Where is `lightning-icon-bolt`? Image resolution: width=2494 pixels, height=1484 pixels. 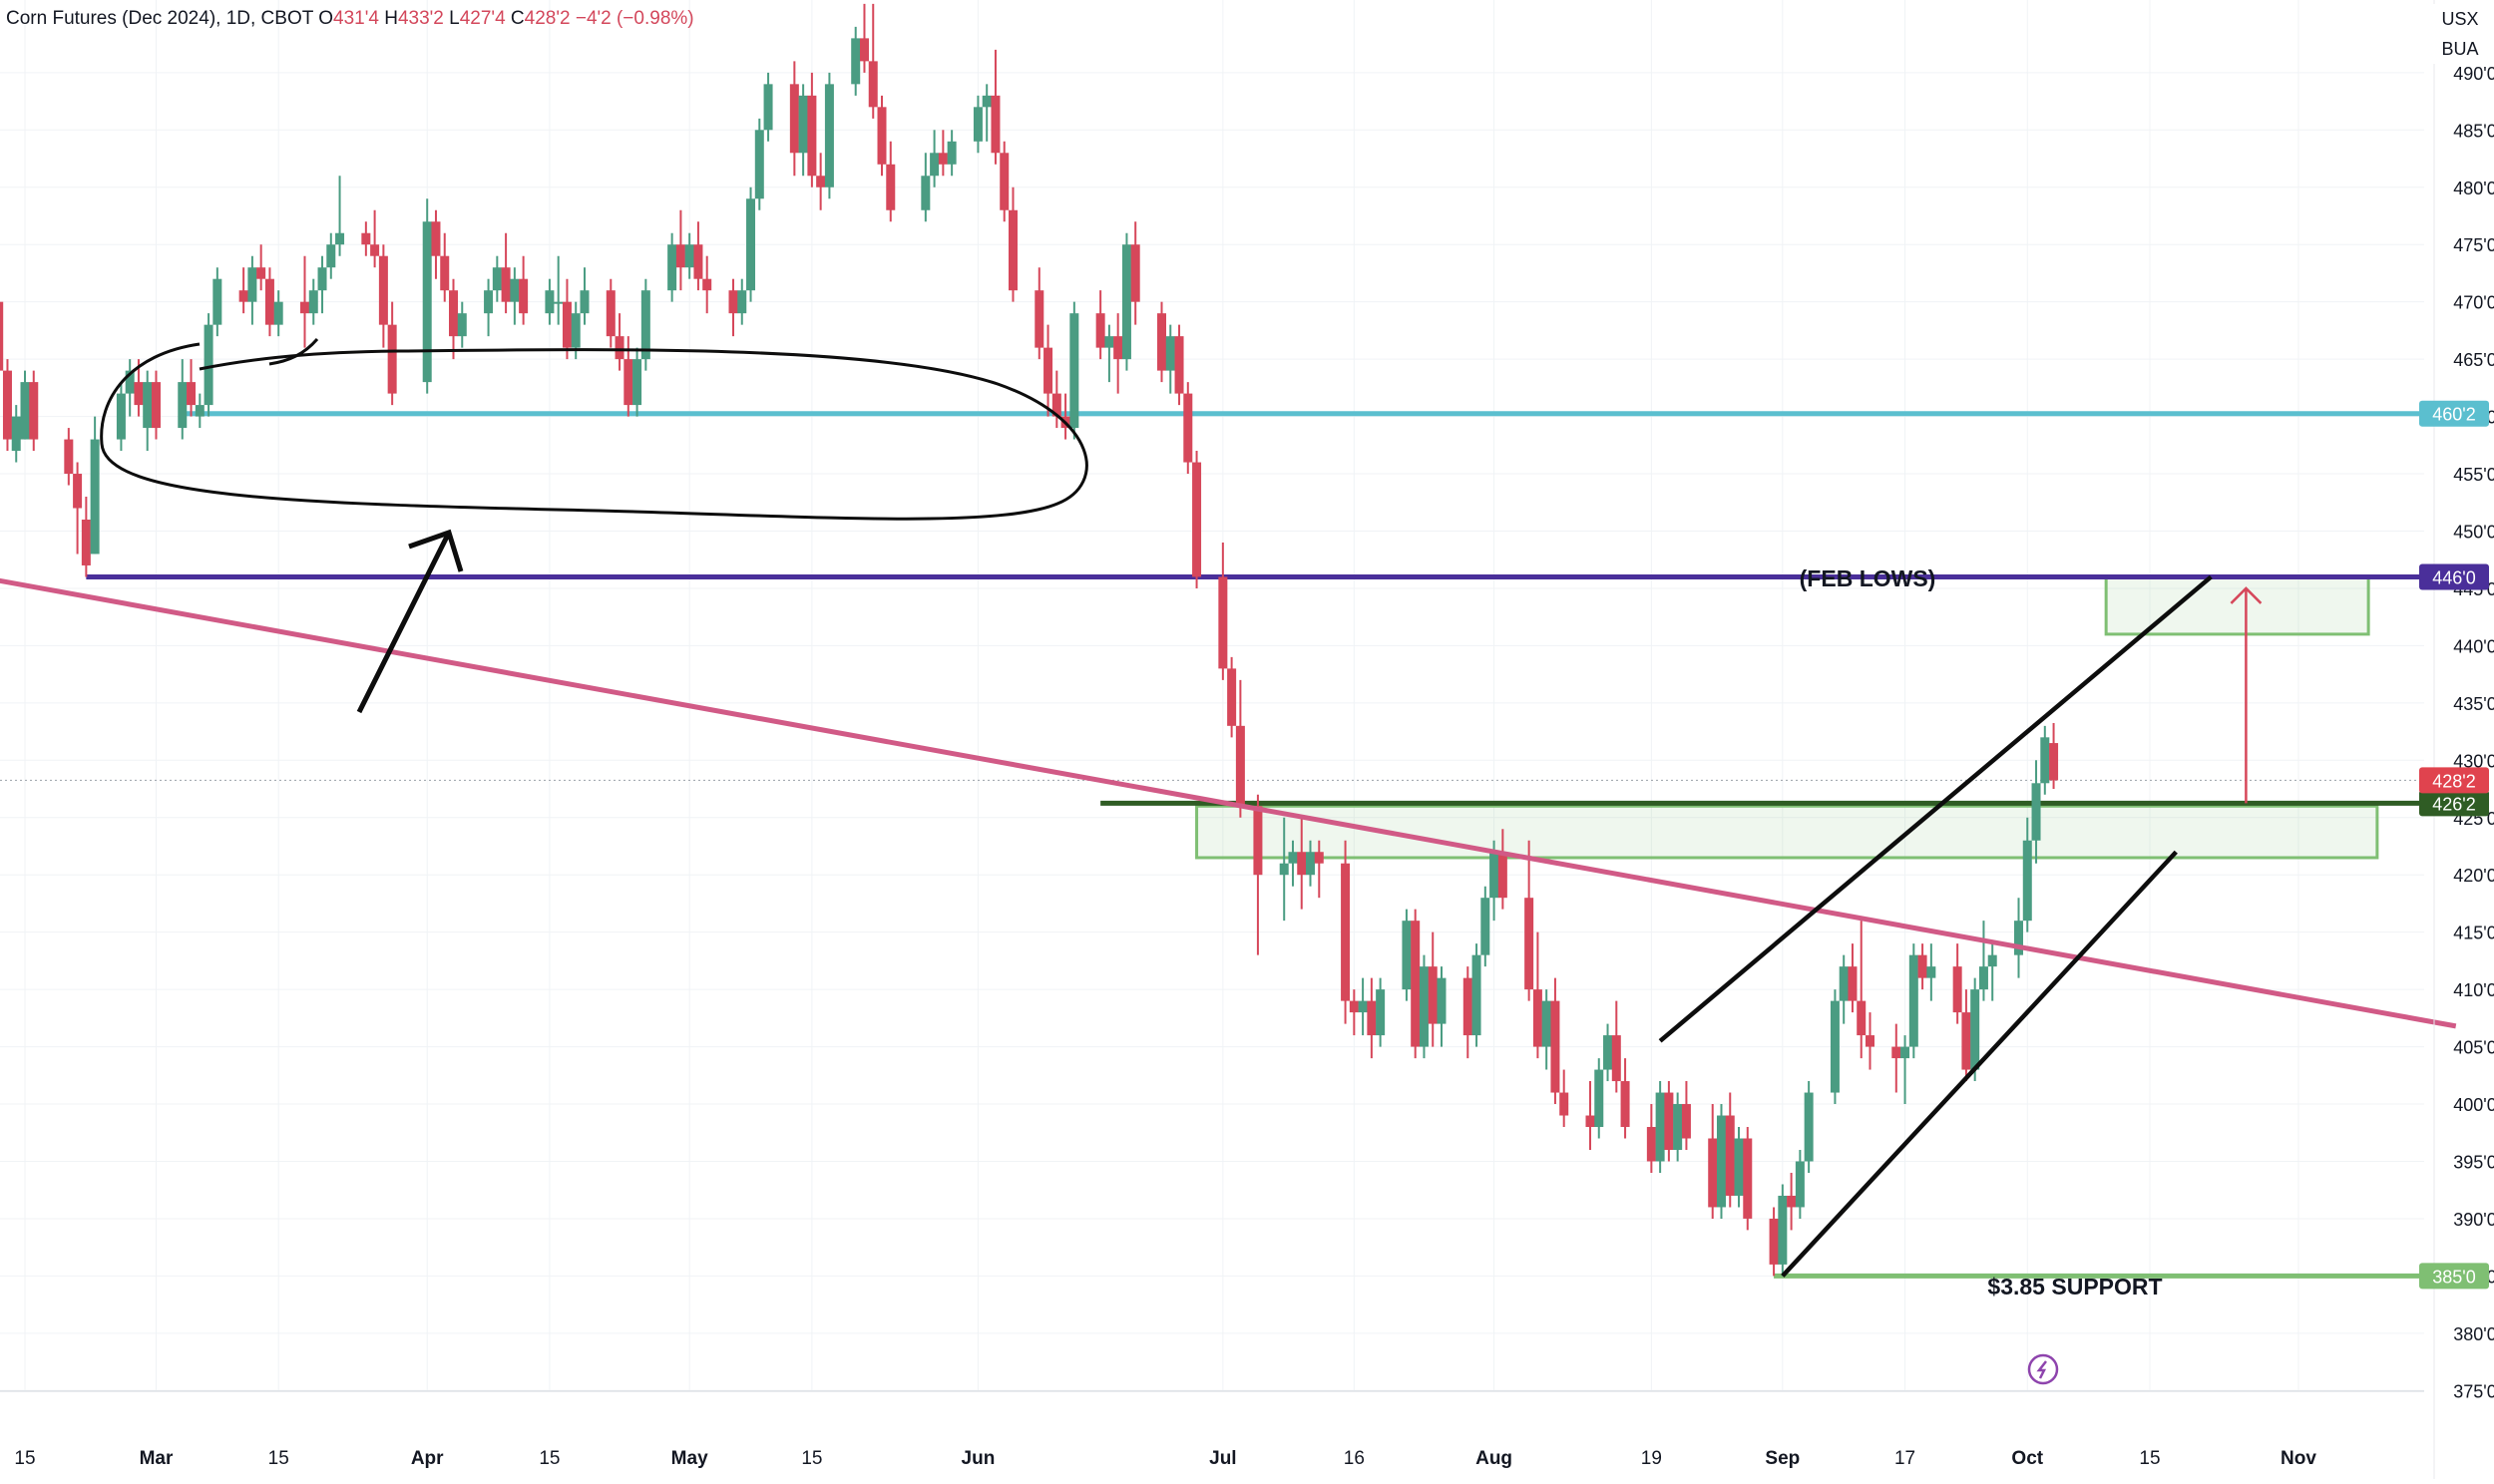
lightning-icon-bolt is located at coordinates (2041, 1369).